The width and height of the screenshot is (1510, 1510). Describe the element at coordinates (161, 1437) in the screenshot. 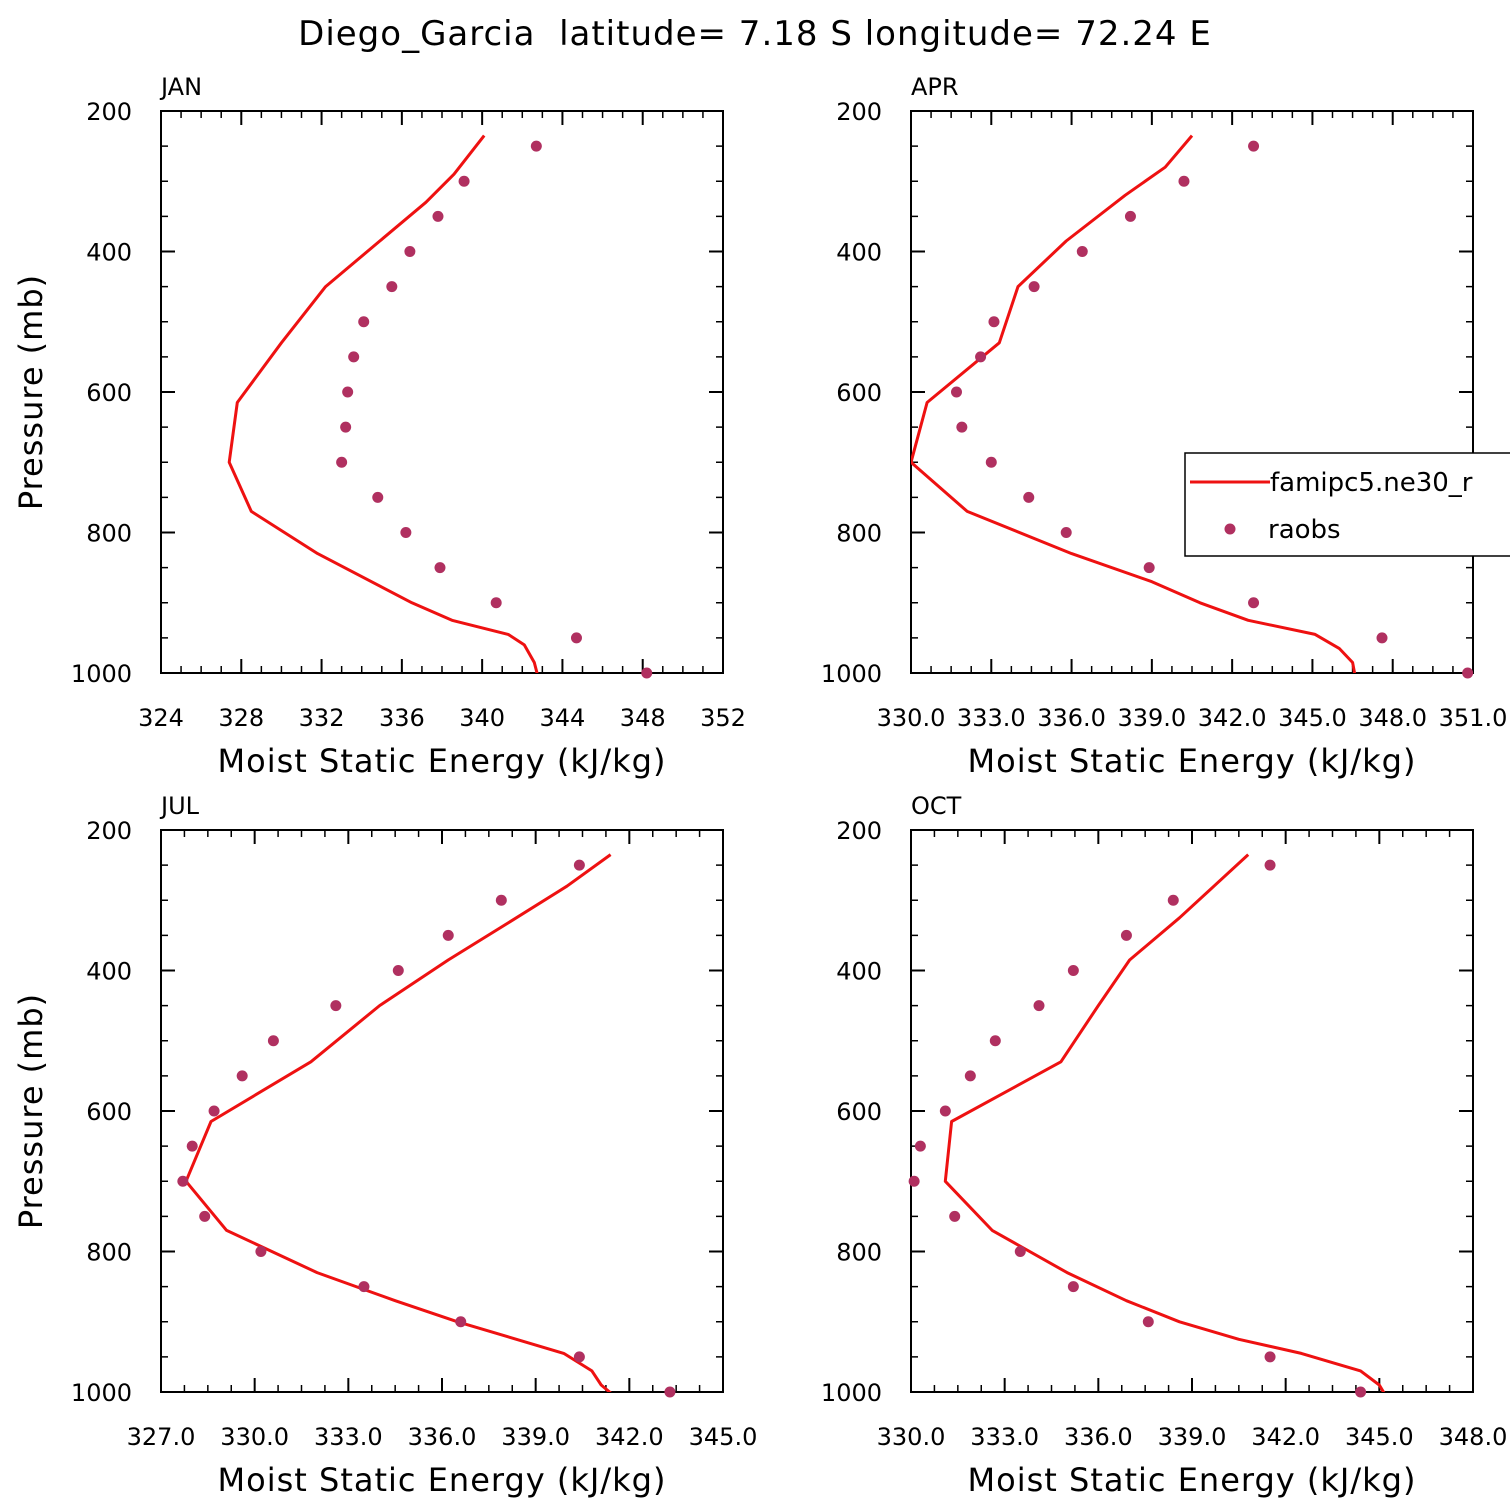

I see `x-tick-label: 327.0` at that location.